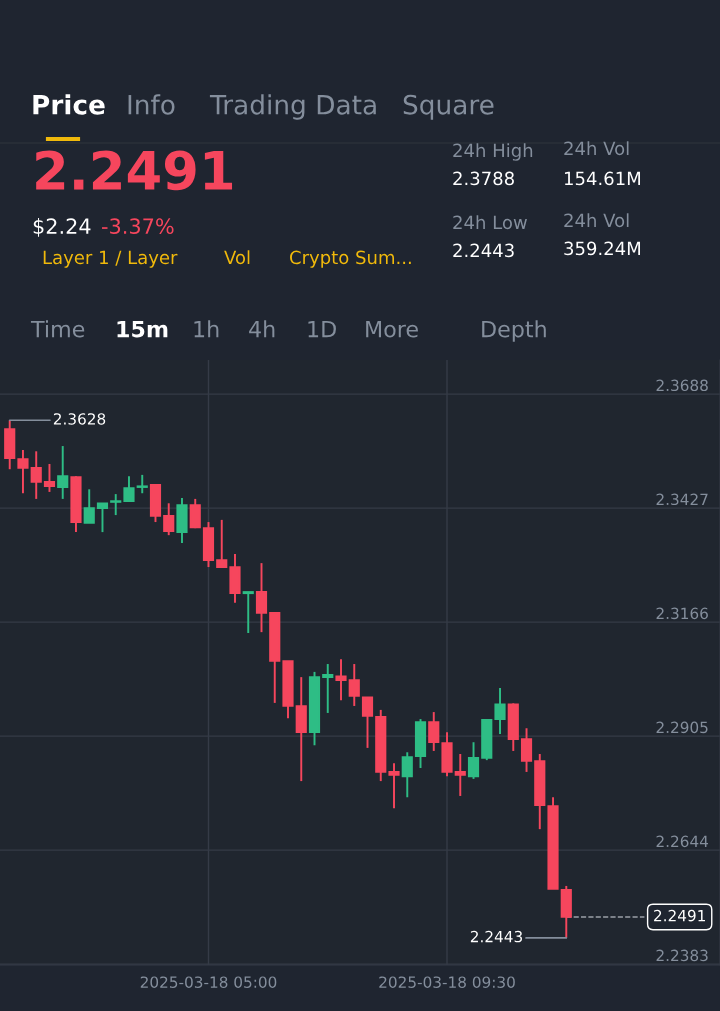 Image resolution: width=720 pixels, height=1011 pixels. I want to click on text: Time, so click(57, 329).